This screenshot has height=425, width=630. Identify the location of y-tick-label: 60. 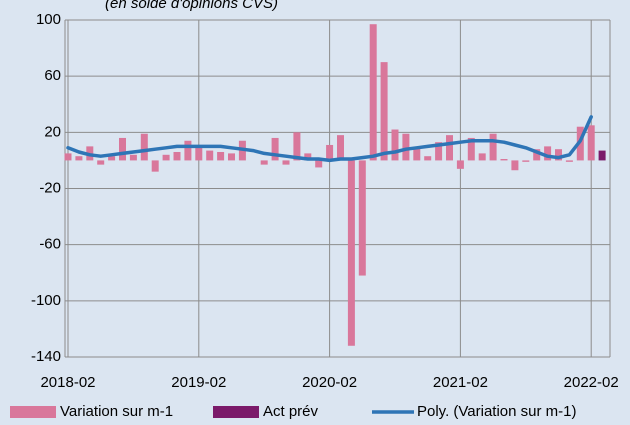
(52, 75).